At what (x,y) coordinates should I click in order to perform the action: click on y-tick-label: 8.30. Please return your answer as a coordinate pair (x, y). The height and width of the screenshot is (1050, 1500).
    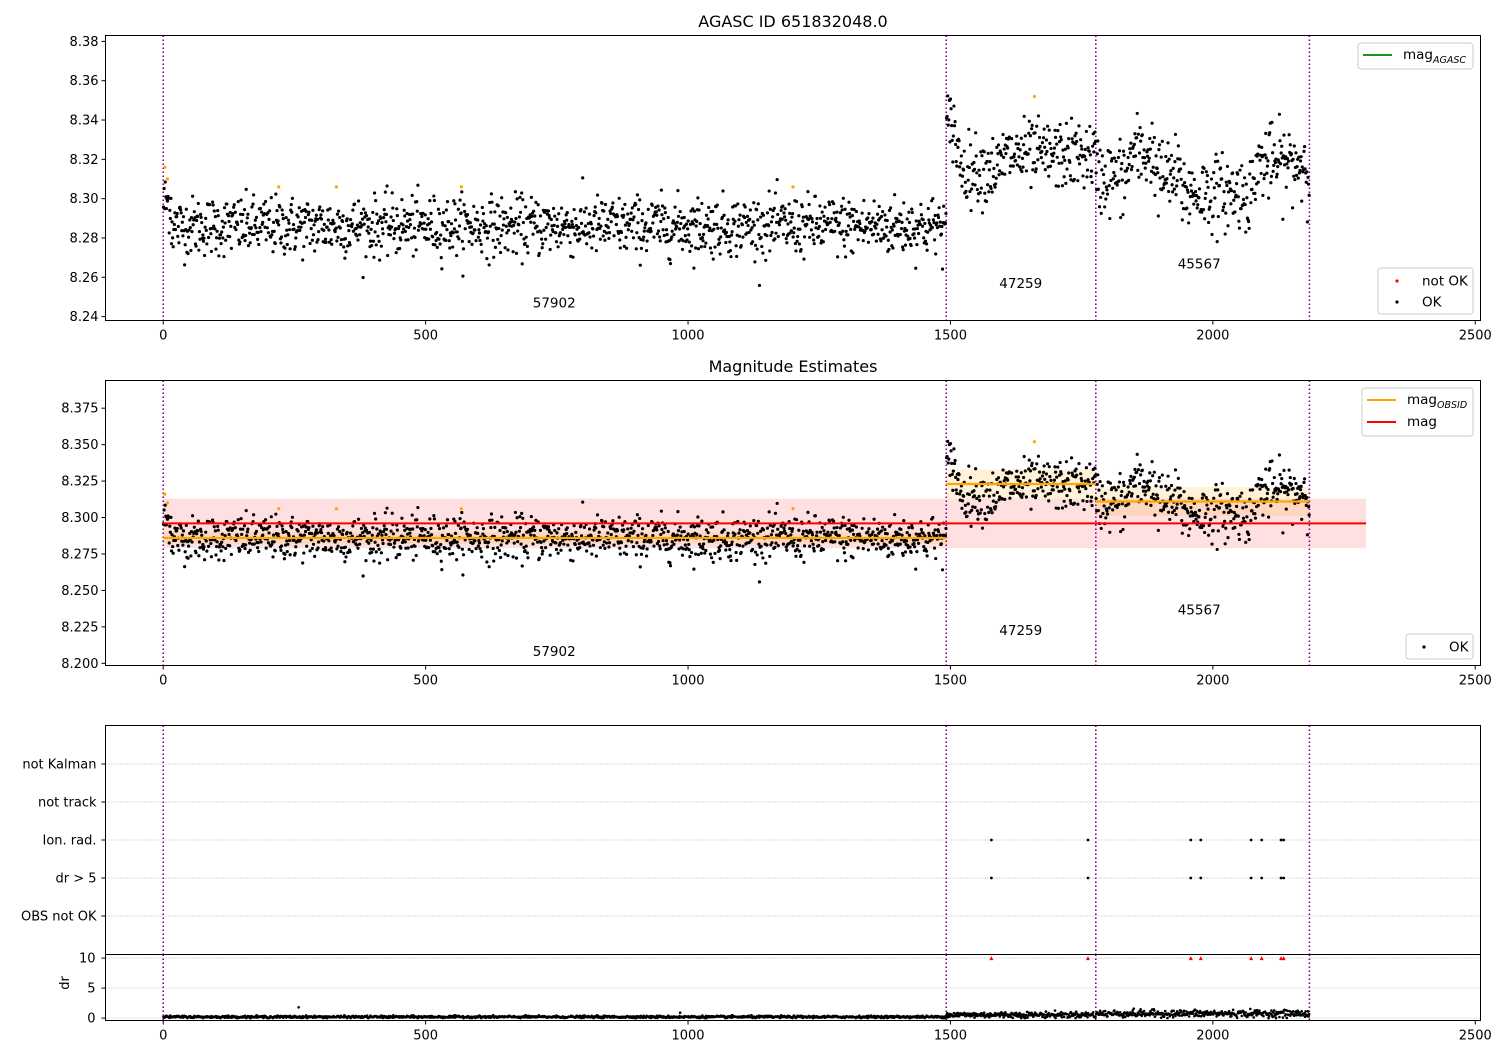
    Looking at the image, I should click on (84, 199).